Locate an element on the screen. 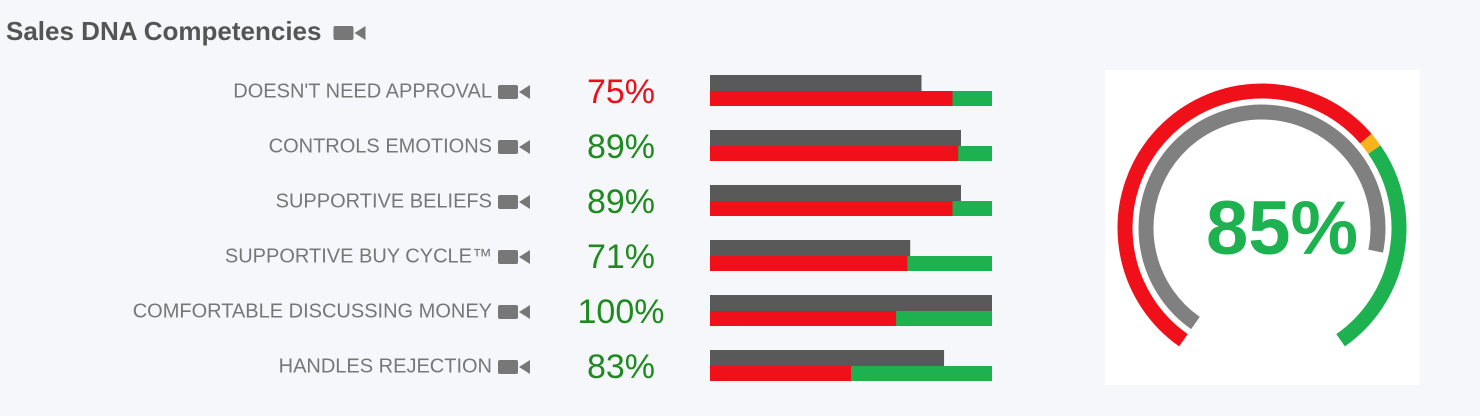  competency-label: SUPPORTIVE BUY CYCLE™ is located at coordinates (358, 256).